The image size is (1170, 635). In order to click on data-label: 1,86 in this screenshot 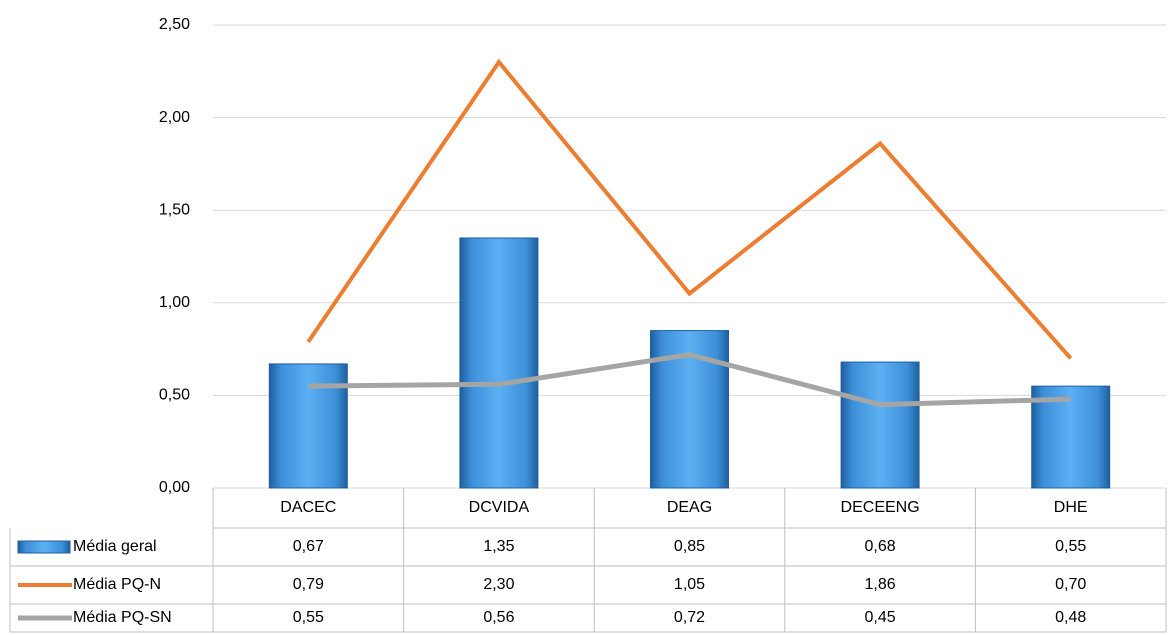, I will do `click(880, 584)`.